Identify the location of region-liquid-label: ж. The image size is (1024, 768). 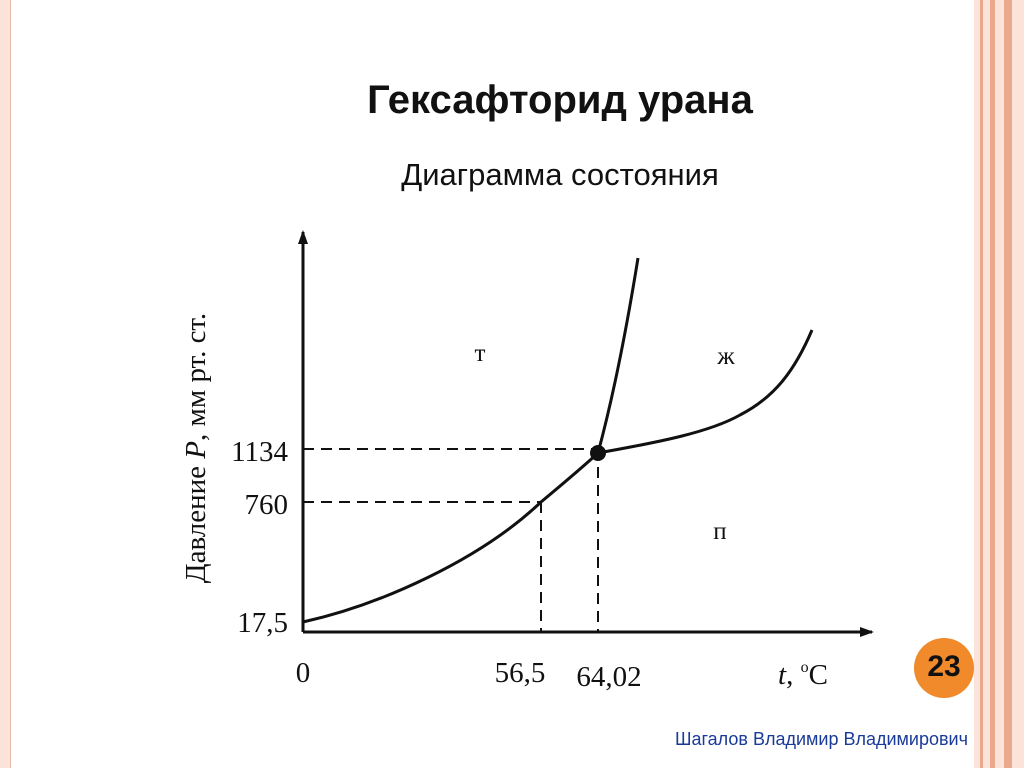
(725, 356).